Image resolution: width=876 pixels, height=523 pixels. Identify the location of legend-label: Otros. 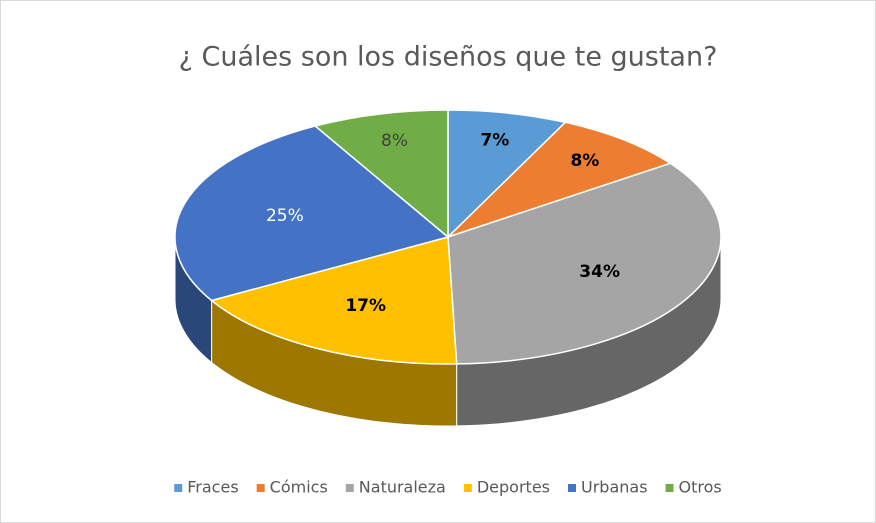
(700, 487).